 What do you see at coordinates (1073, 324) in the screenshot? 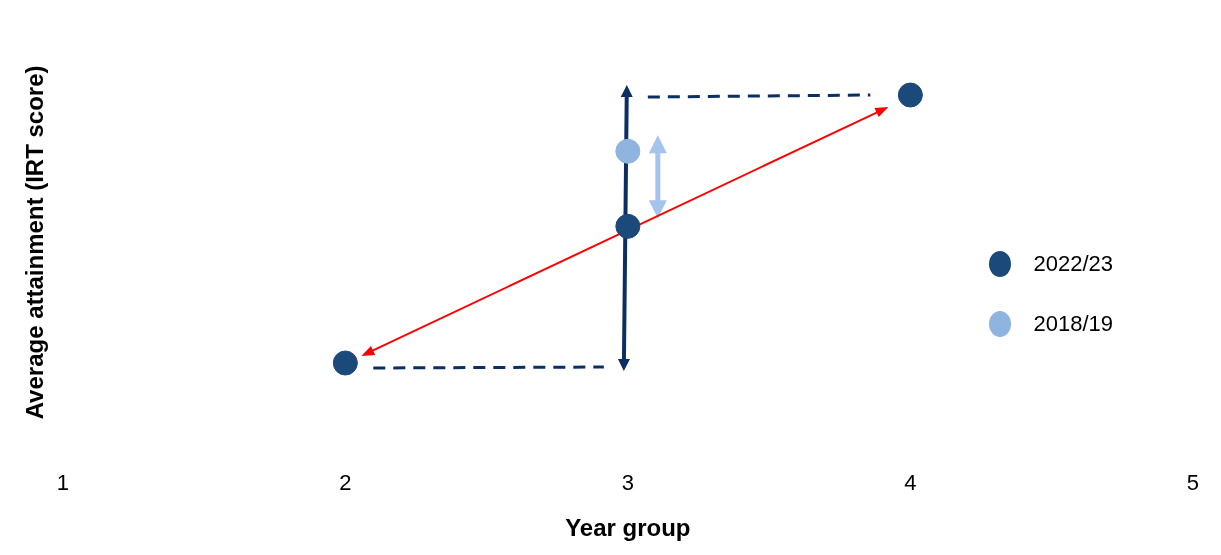
I see `legend-label: 2018/19` at bounding box center [1073, 324].